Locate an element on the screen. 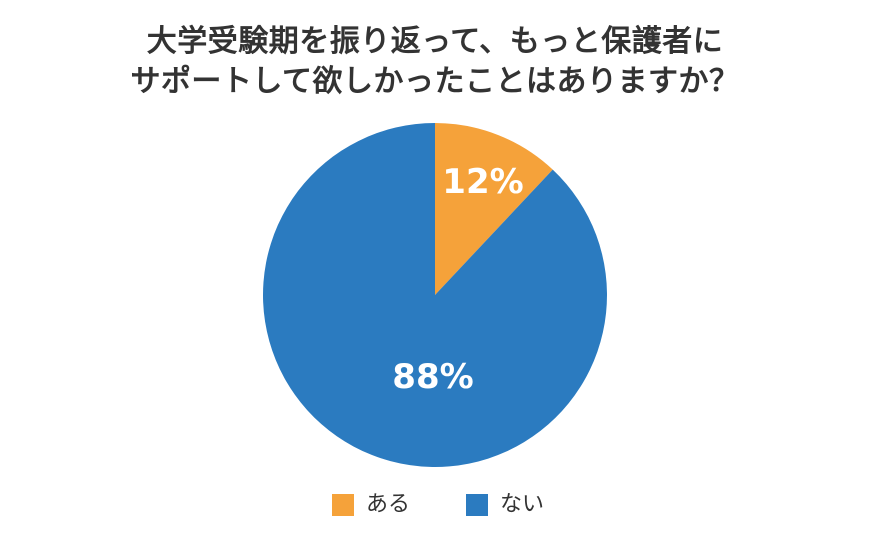 This screenshot has width=870, height=543. pie-label-nai: 88% is located at coordinates (432, 377).